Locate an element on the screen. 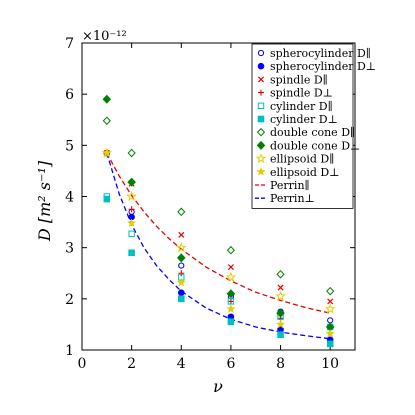  legend-label: spindle D∥ is located at coordinates (299, 79).